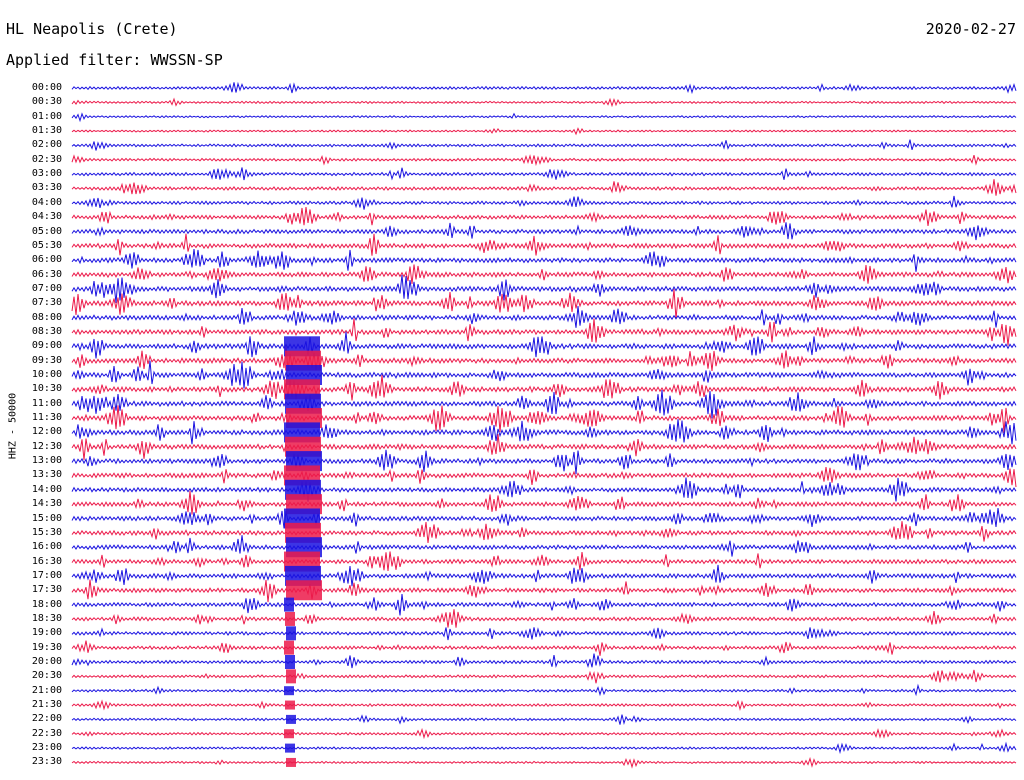 This screenshot has width=1024, height=780. Describe the element at coordinates (46, 331) in the screenshot. I see `time-label: 08:30` at that location.